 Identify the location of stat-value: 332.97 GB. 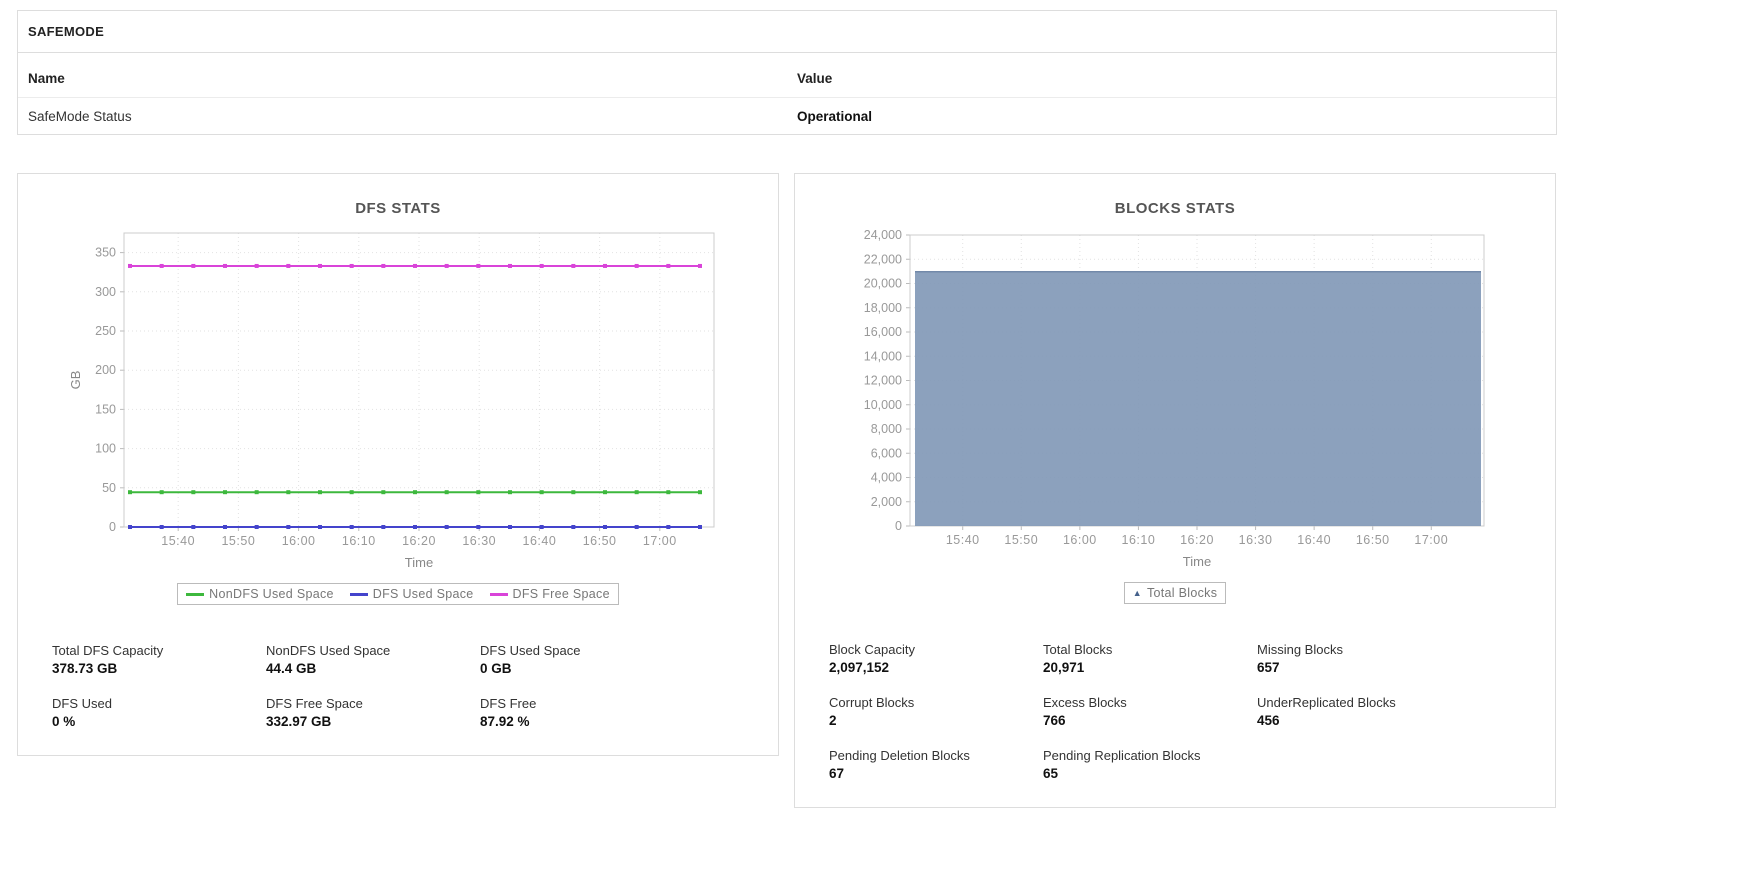
(299, 721).